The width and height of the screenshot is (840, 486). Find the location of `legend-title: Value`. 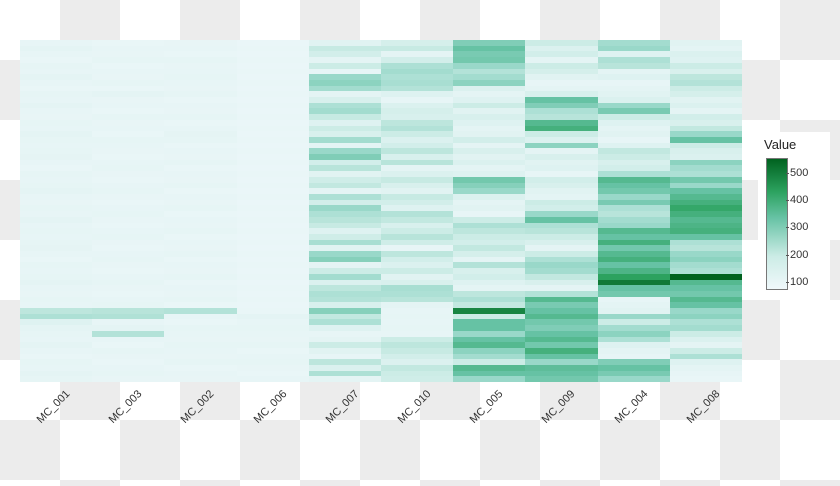

legend-title: Value is located at coordinates (780, 144).